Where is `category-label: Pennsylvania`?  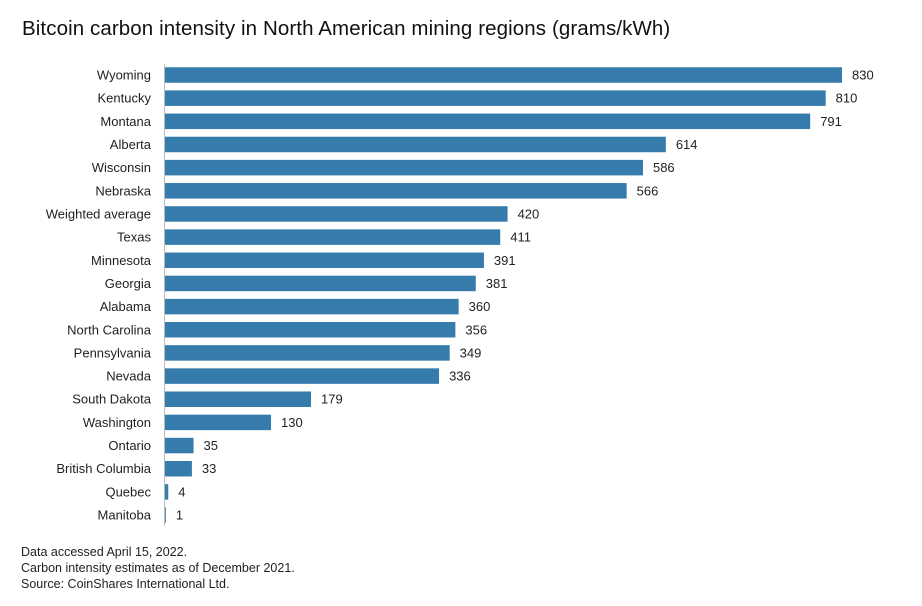
category-label: Pennsylvania is located at coordinates (113, 352).